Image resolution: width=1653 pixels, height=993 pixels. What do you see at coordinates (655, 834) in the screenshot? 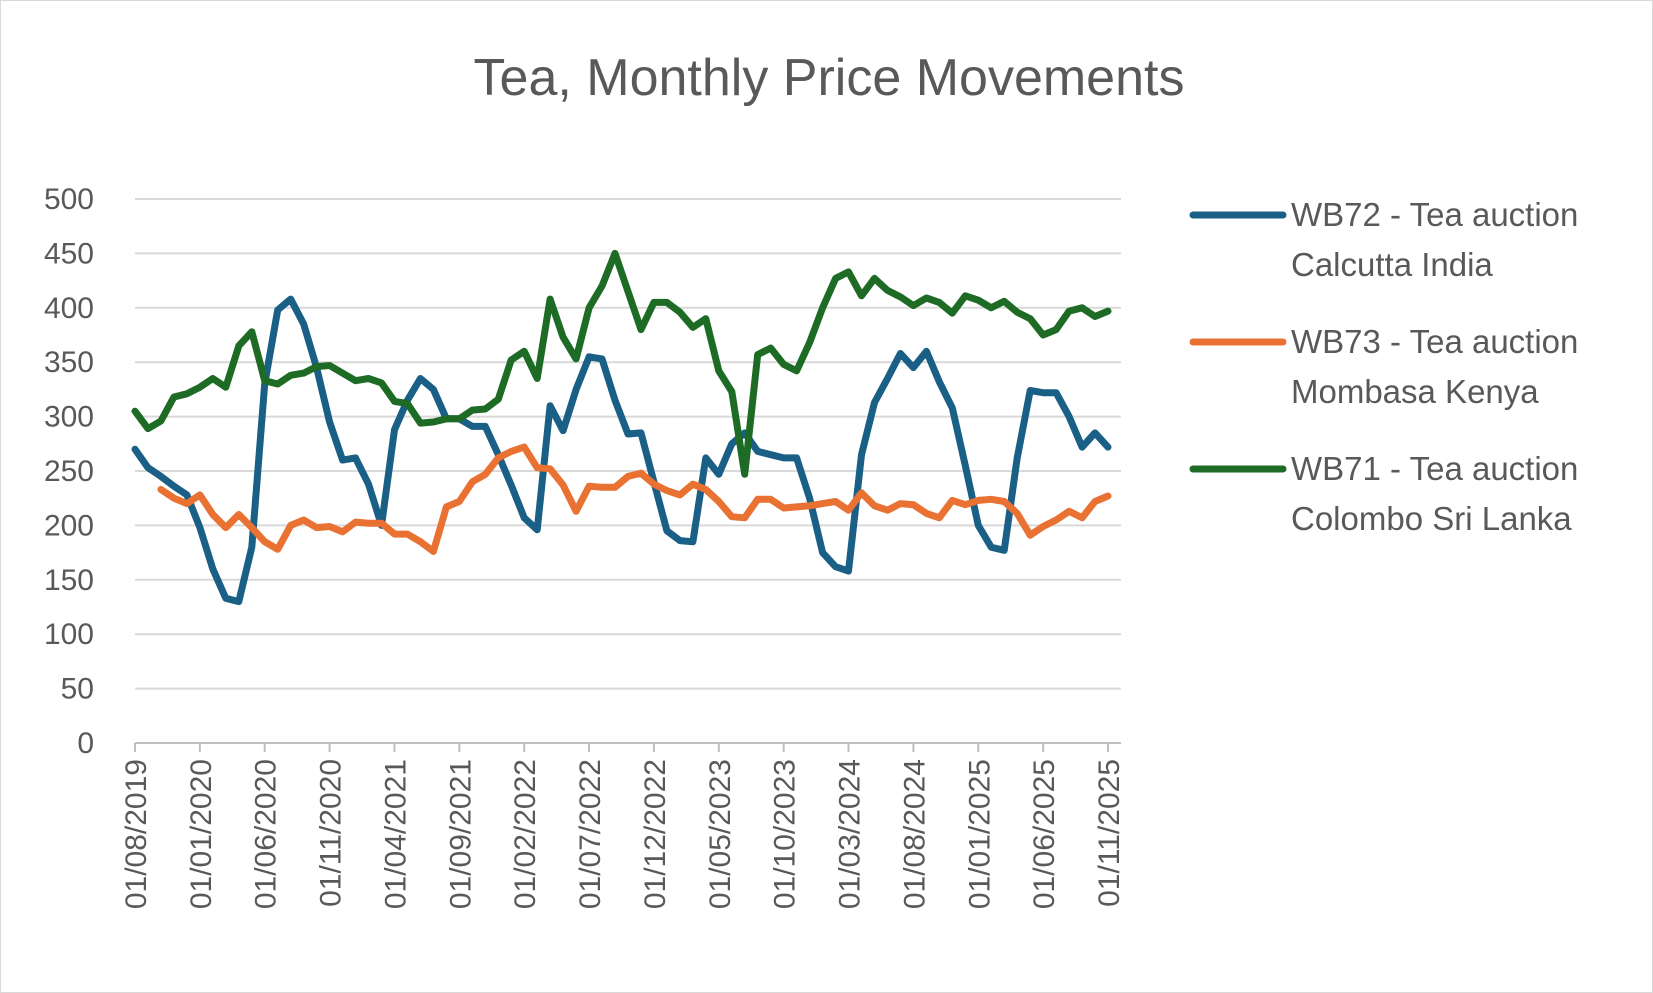
I see `x-tick-label: 01/12/2022` at bounding box center [655, 834].